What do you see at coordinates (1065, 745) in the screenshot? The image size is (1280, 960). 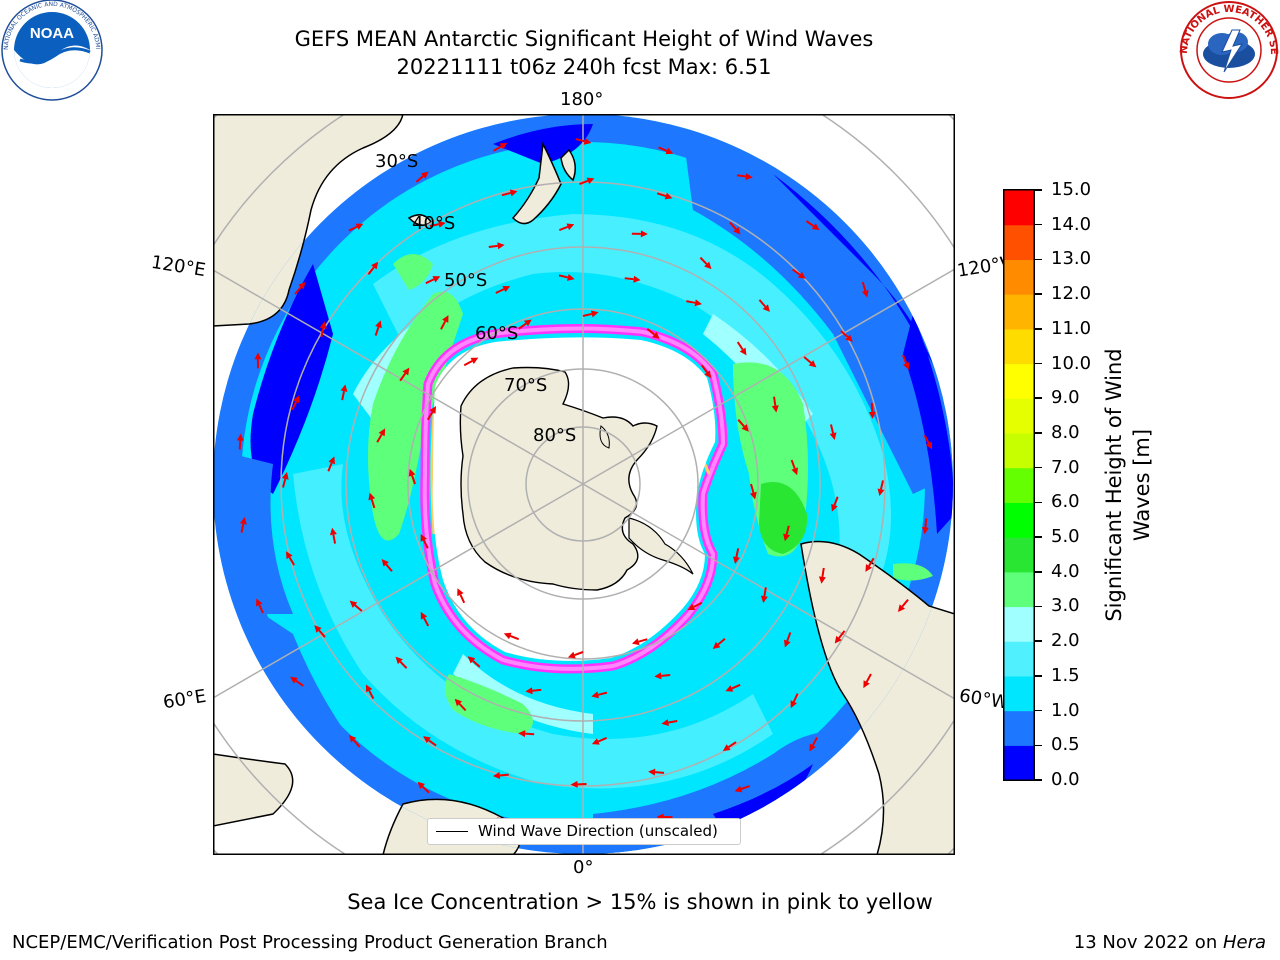 I see `colorbar-tick-label: 0.5` at bounding box center [1065, 745].